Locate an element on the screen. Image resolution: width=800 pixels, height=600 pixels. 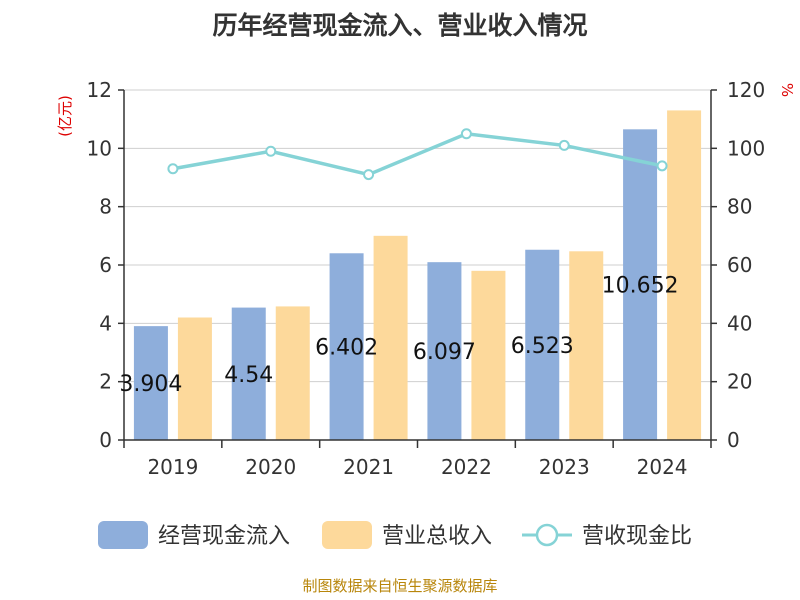
x-tick-label: 2022 is located at coordinates (466, 467).